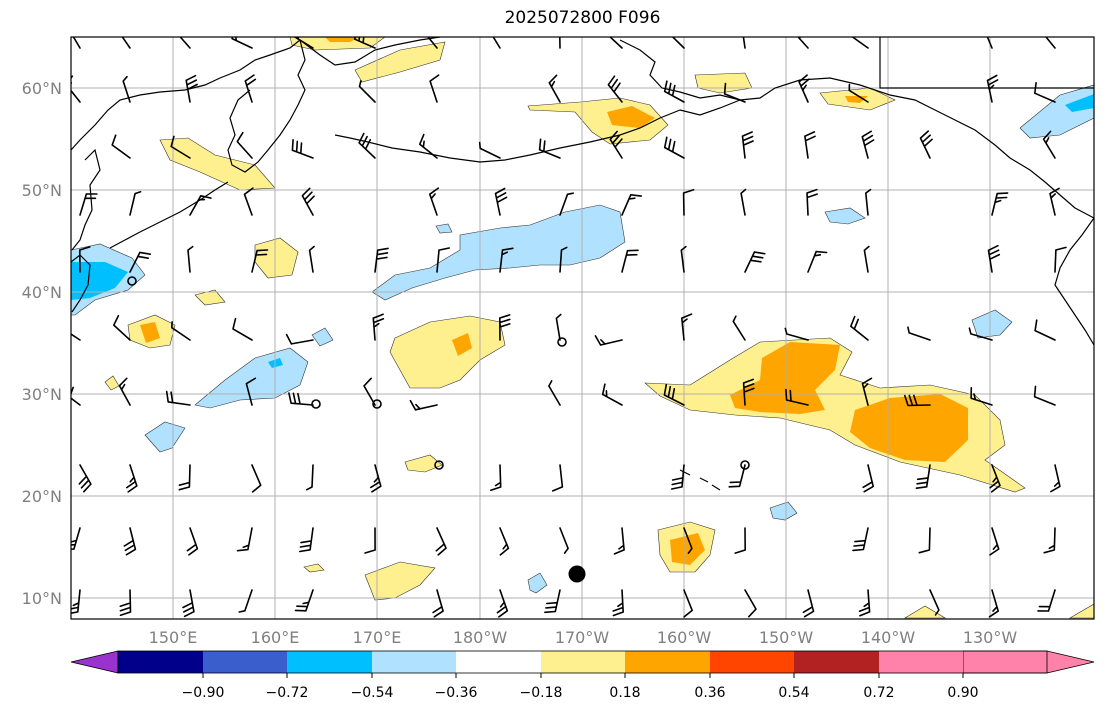 The image size is (1105, 712). Describe the element at coordinates (287, 693) in the screenshot. I see `colorbar-label: −0.72` at that location.